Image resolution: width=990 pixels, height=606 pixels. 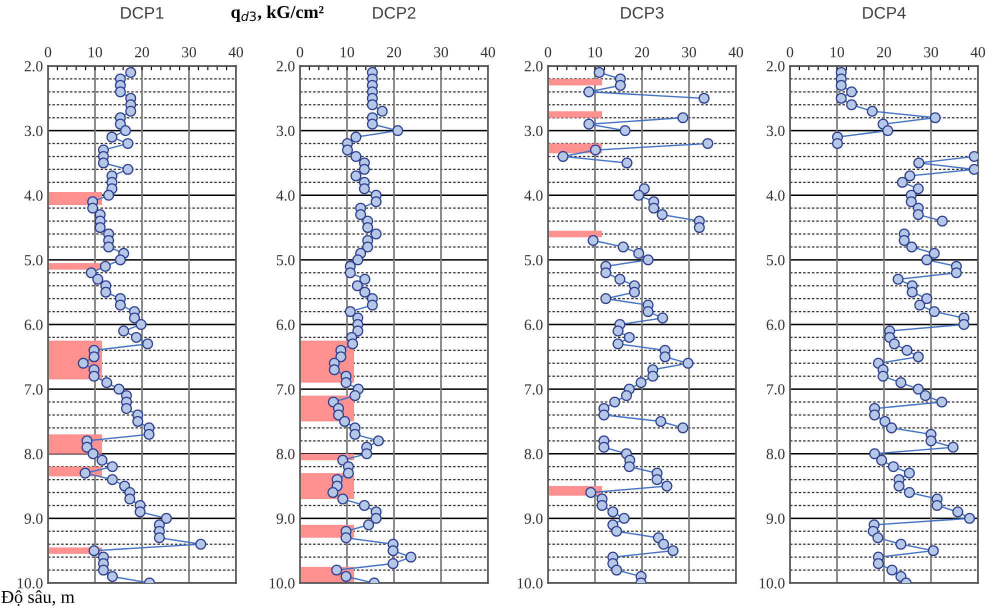 I want to click on y-axis-title: Độ sâu, m, so click(x=37, y=598).